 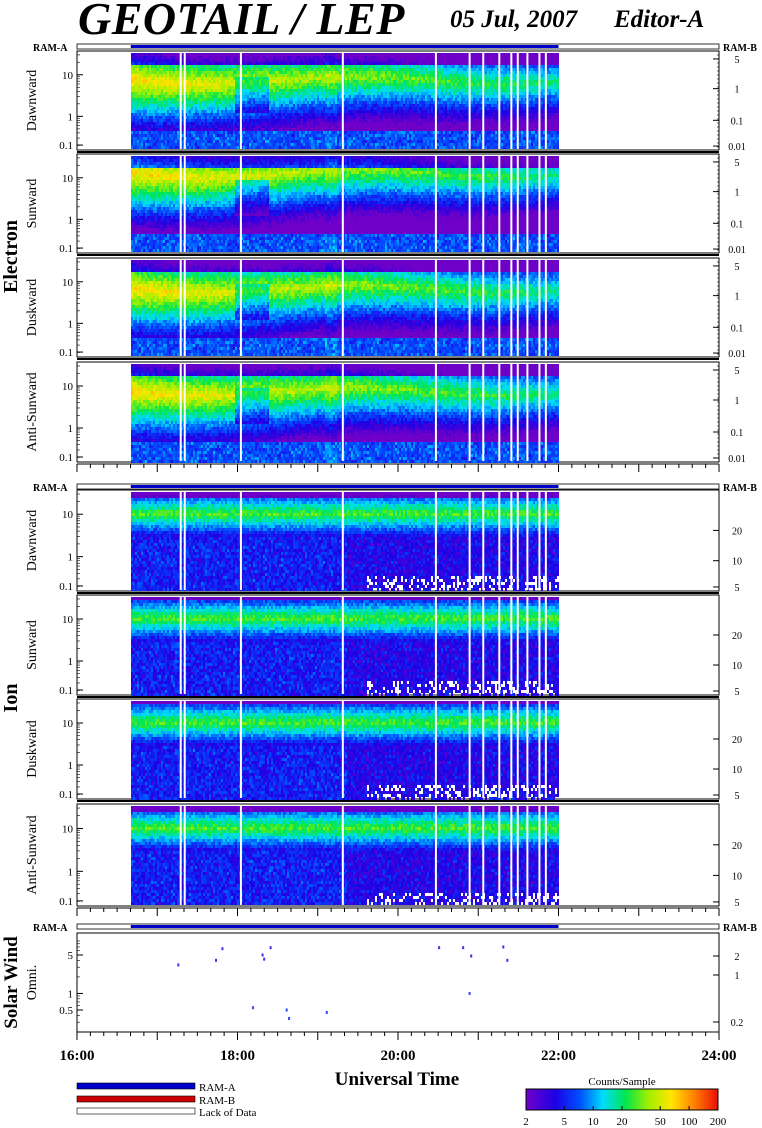 What do you see at coordinates (594, 1122) in the screenshot?
I see `colorbar-tick-label: 10` at bounding box center [594, 1122].